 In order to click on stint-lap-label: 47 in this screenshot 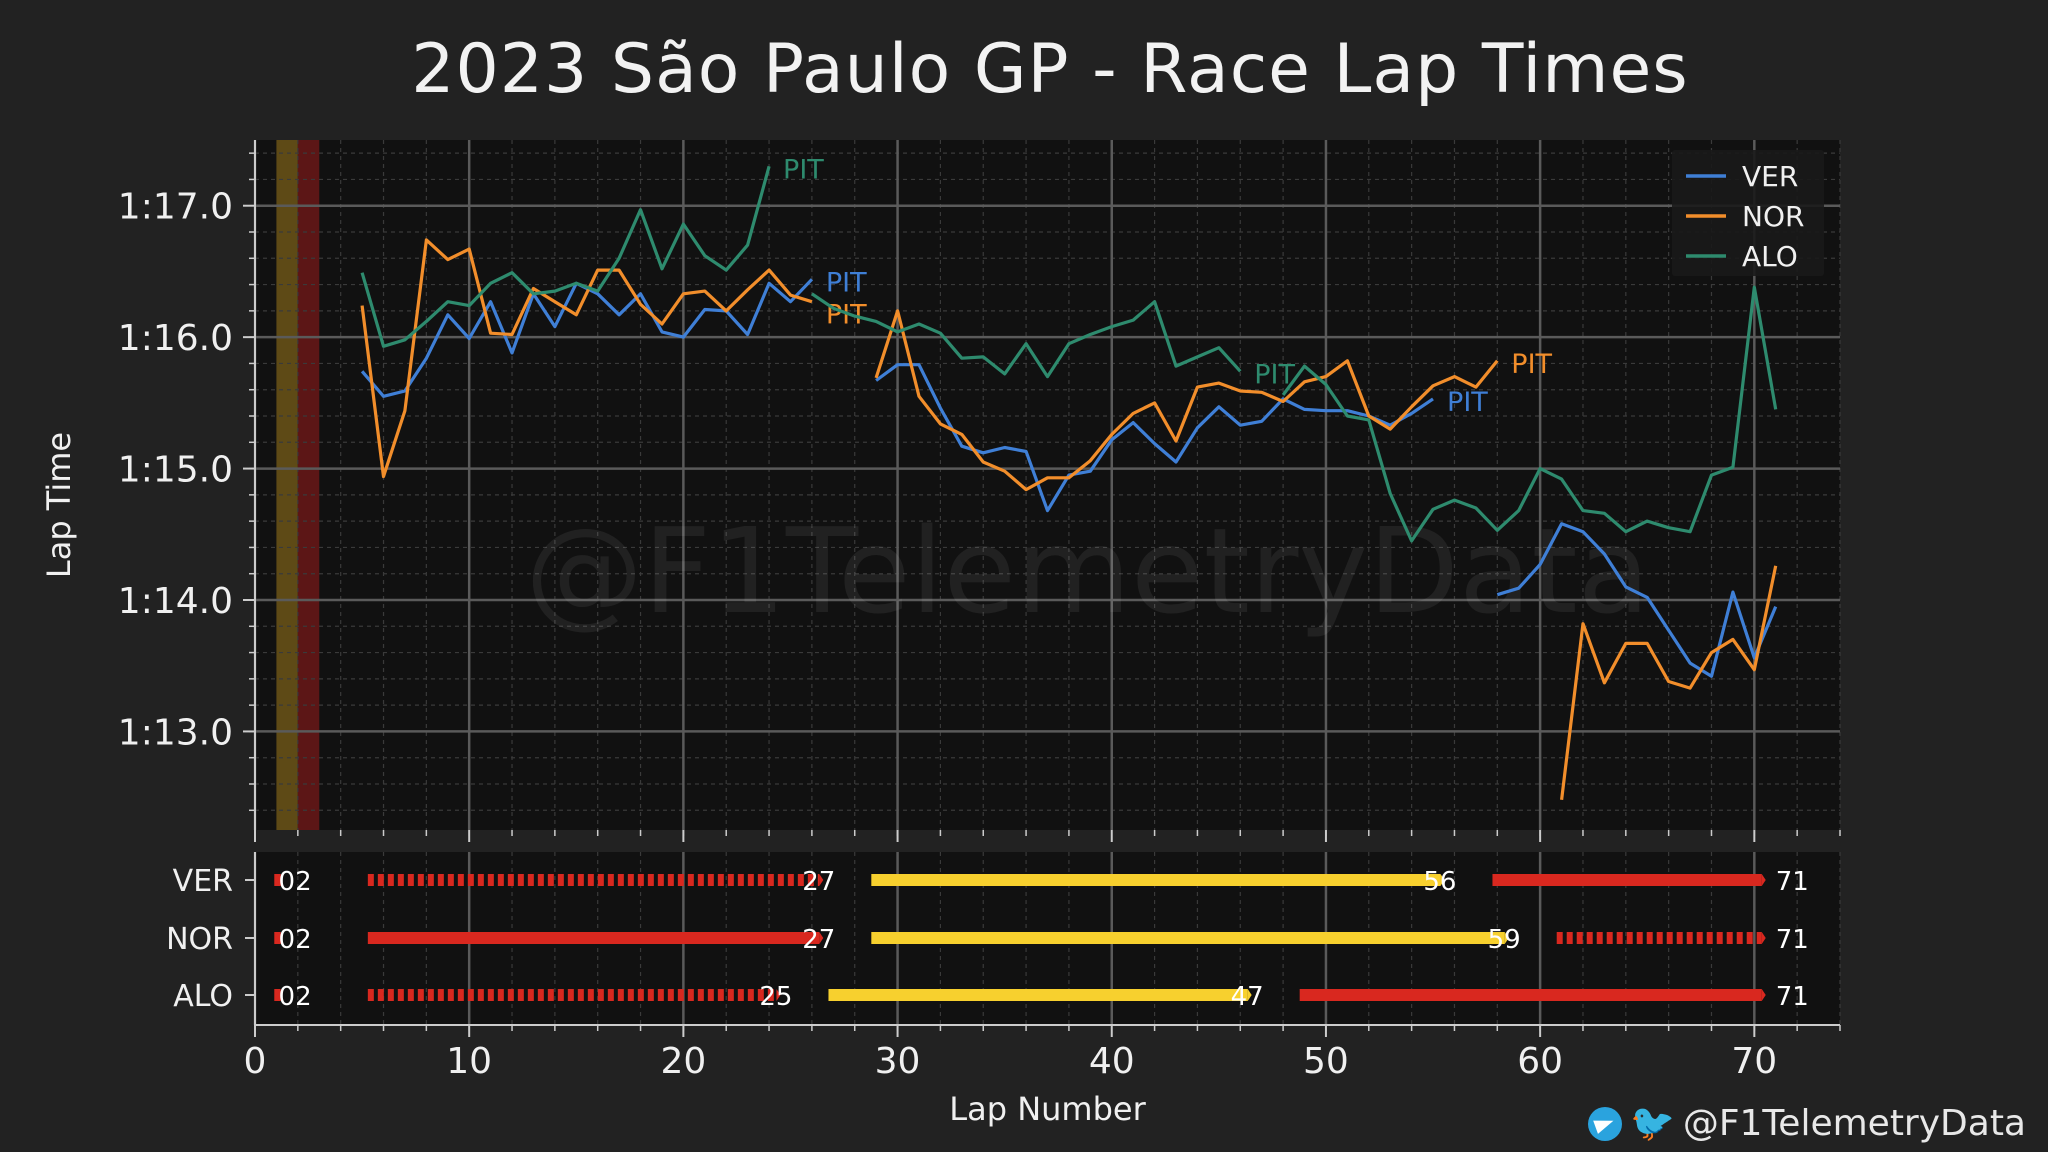, I will do `click(1247, 997)`.